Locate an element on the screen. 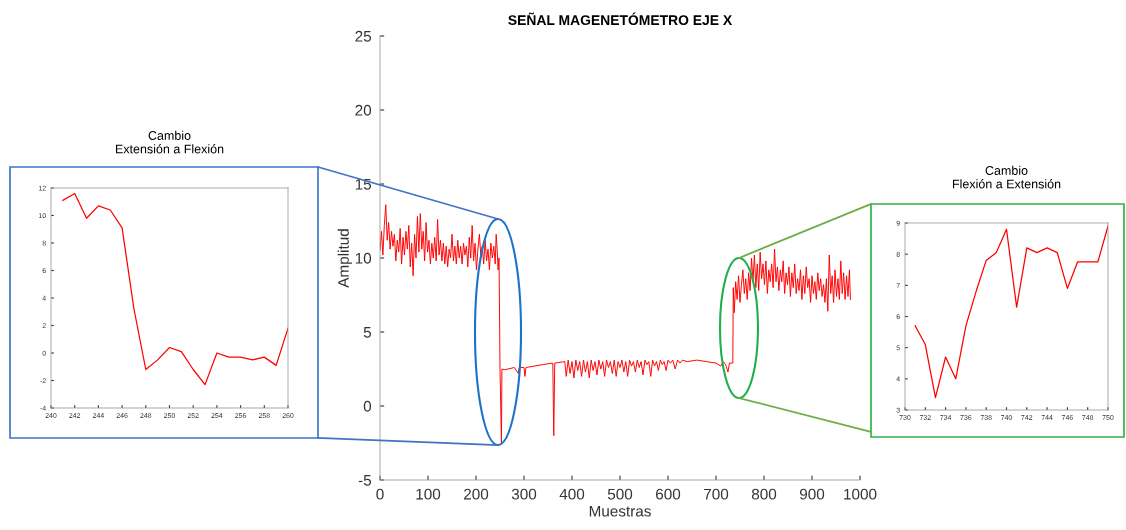 The image size is (1126, 530). y-tick-label: 20 is located at coordinates (363, 110).